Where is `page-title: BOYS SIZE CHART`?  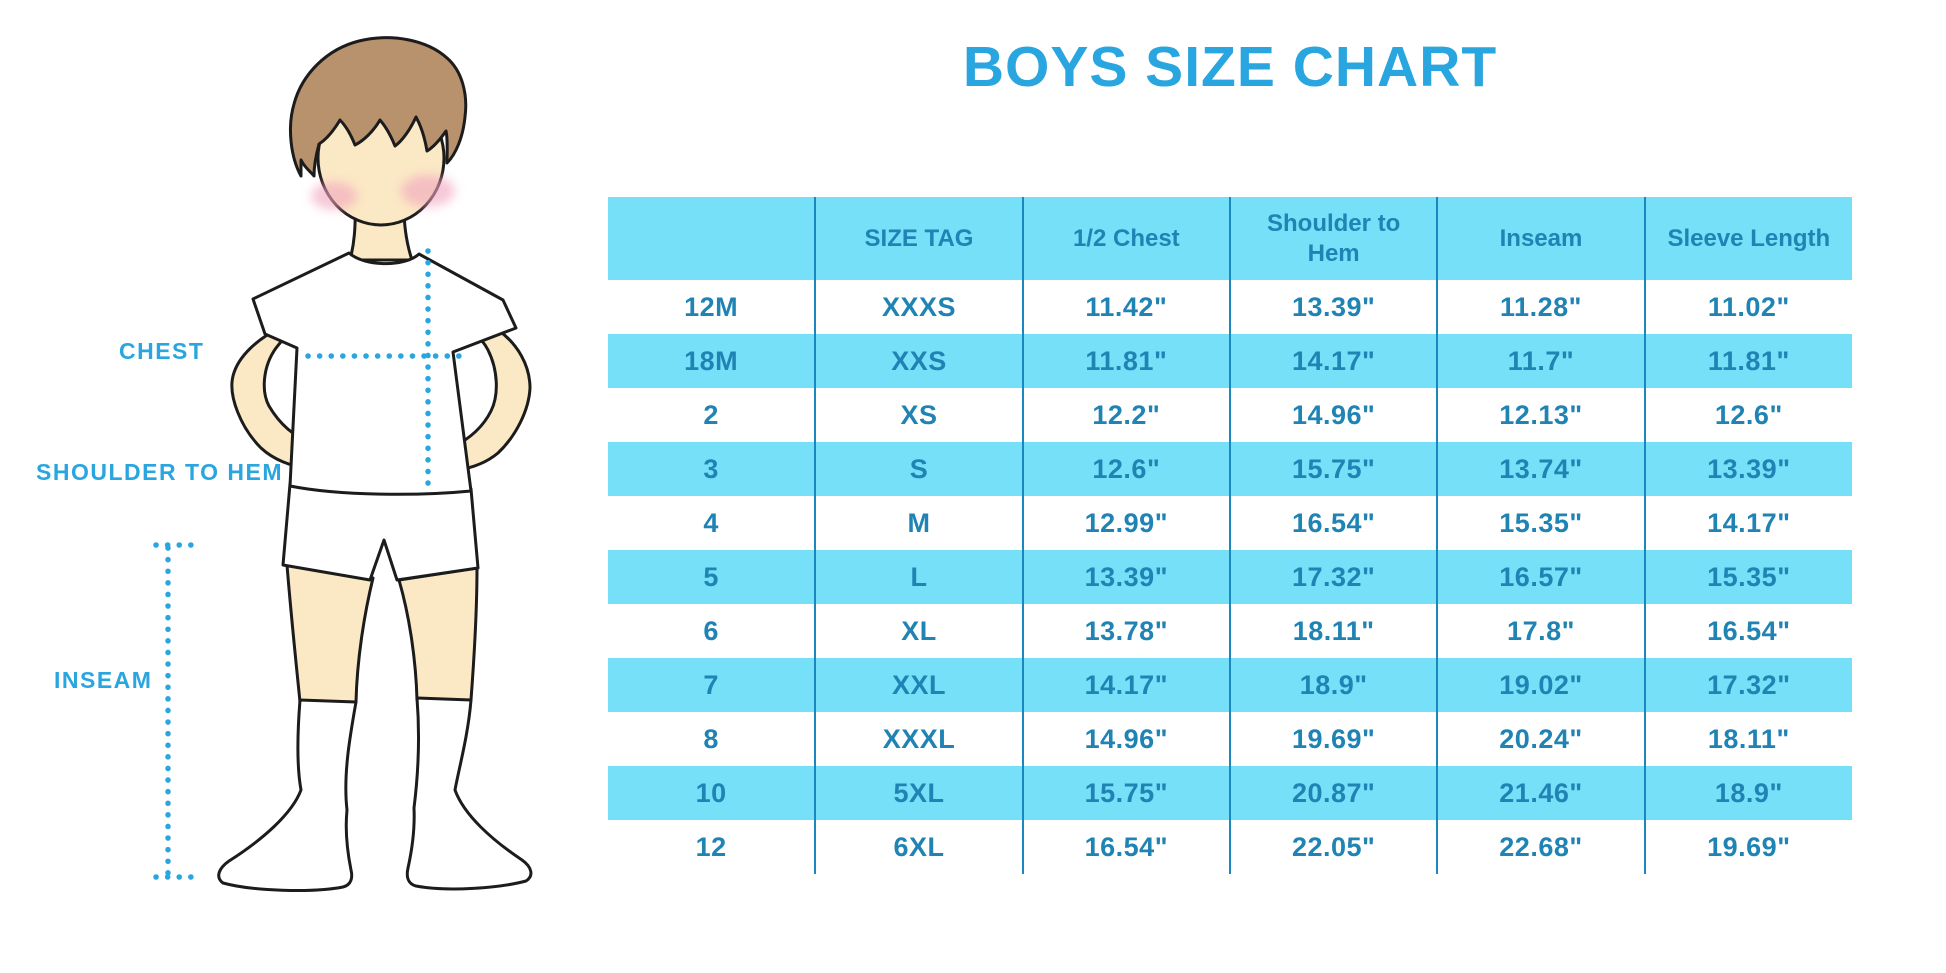
page-title: BOYS SIZE CHART is located at coordinates (1230, 67).